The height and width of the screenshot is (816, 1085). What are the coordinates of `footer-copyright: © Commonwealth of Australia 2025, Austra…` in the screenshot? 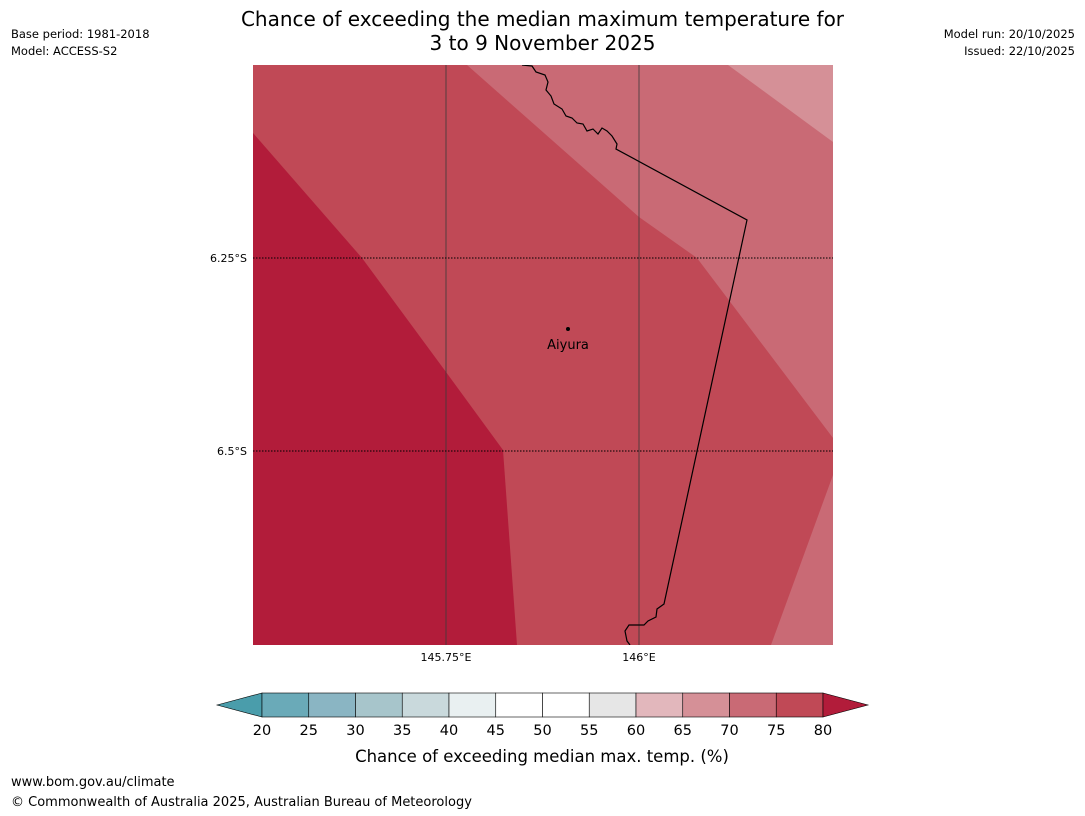 It's located at (241, 802).